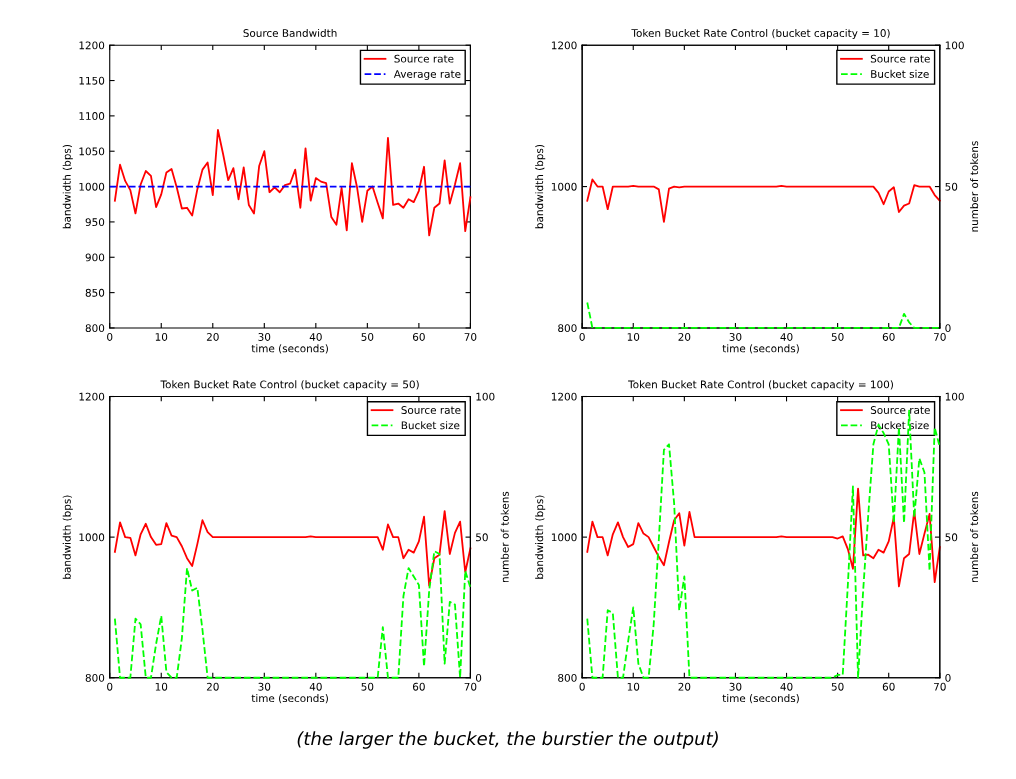 The width and height of the screenshot is (1016, 779). I want to click on chart-title: Token Bucket Rate Control (bucket capacity = 10), so click(760, 34).